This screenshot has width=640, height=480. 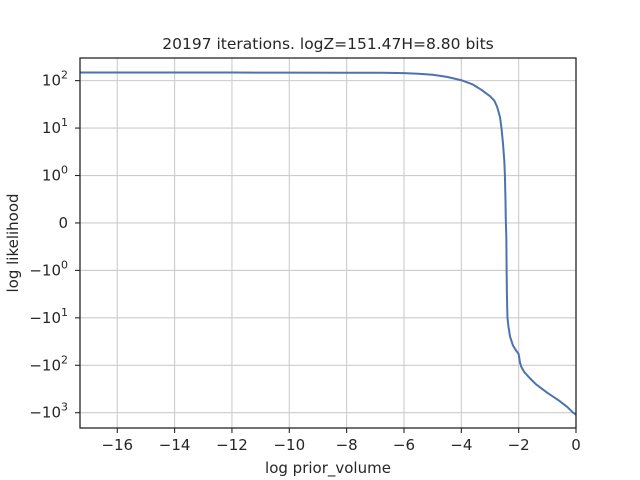 What do you see at coordinates (13, 242) in the screenshot?
I see `y-axis-label: log likelihood` at bounding box center [13, 242].